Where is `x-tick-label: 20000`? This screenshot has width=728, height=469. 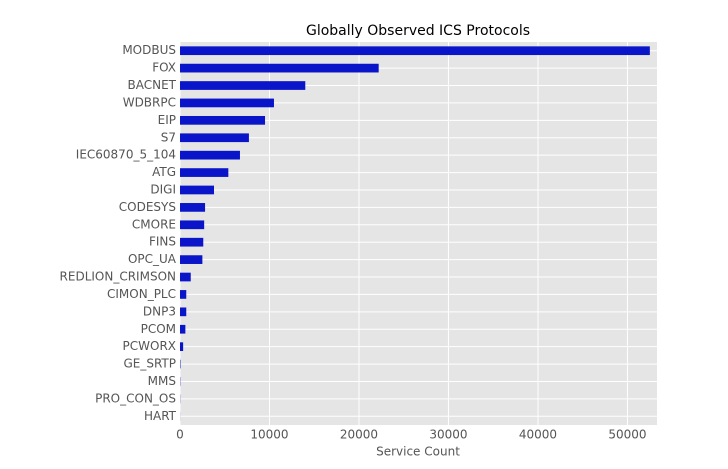 x-tick-label: 20000 is located at coordinates (359, 435).